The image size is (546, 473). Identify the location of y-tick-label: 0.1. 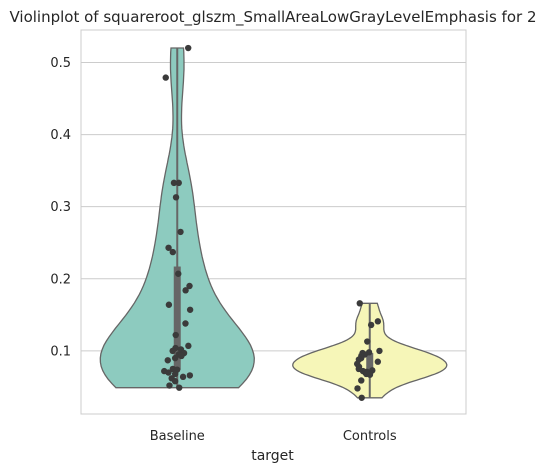
(60, 351).